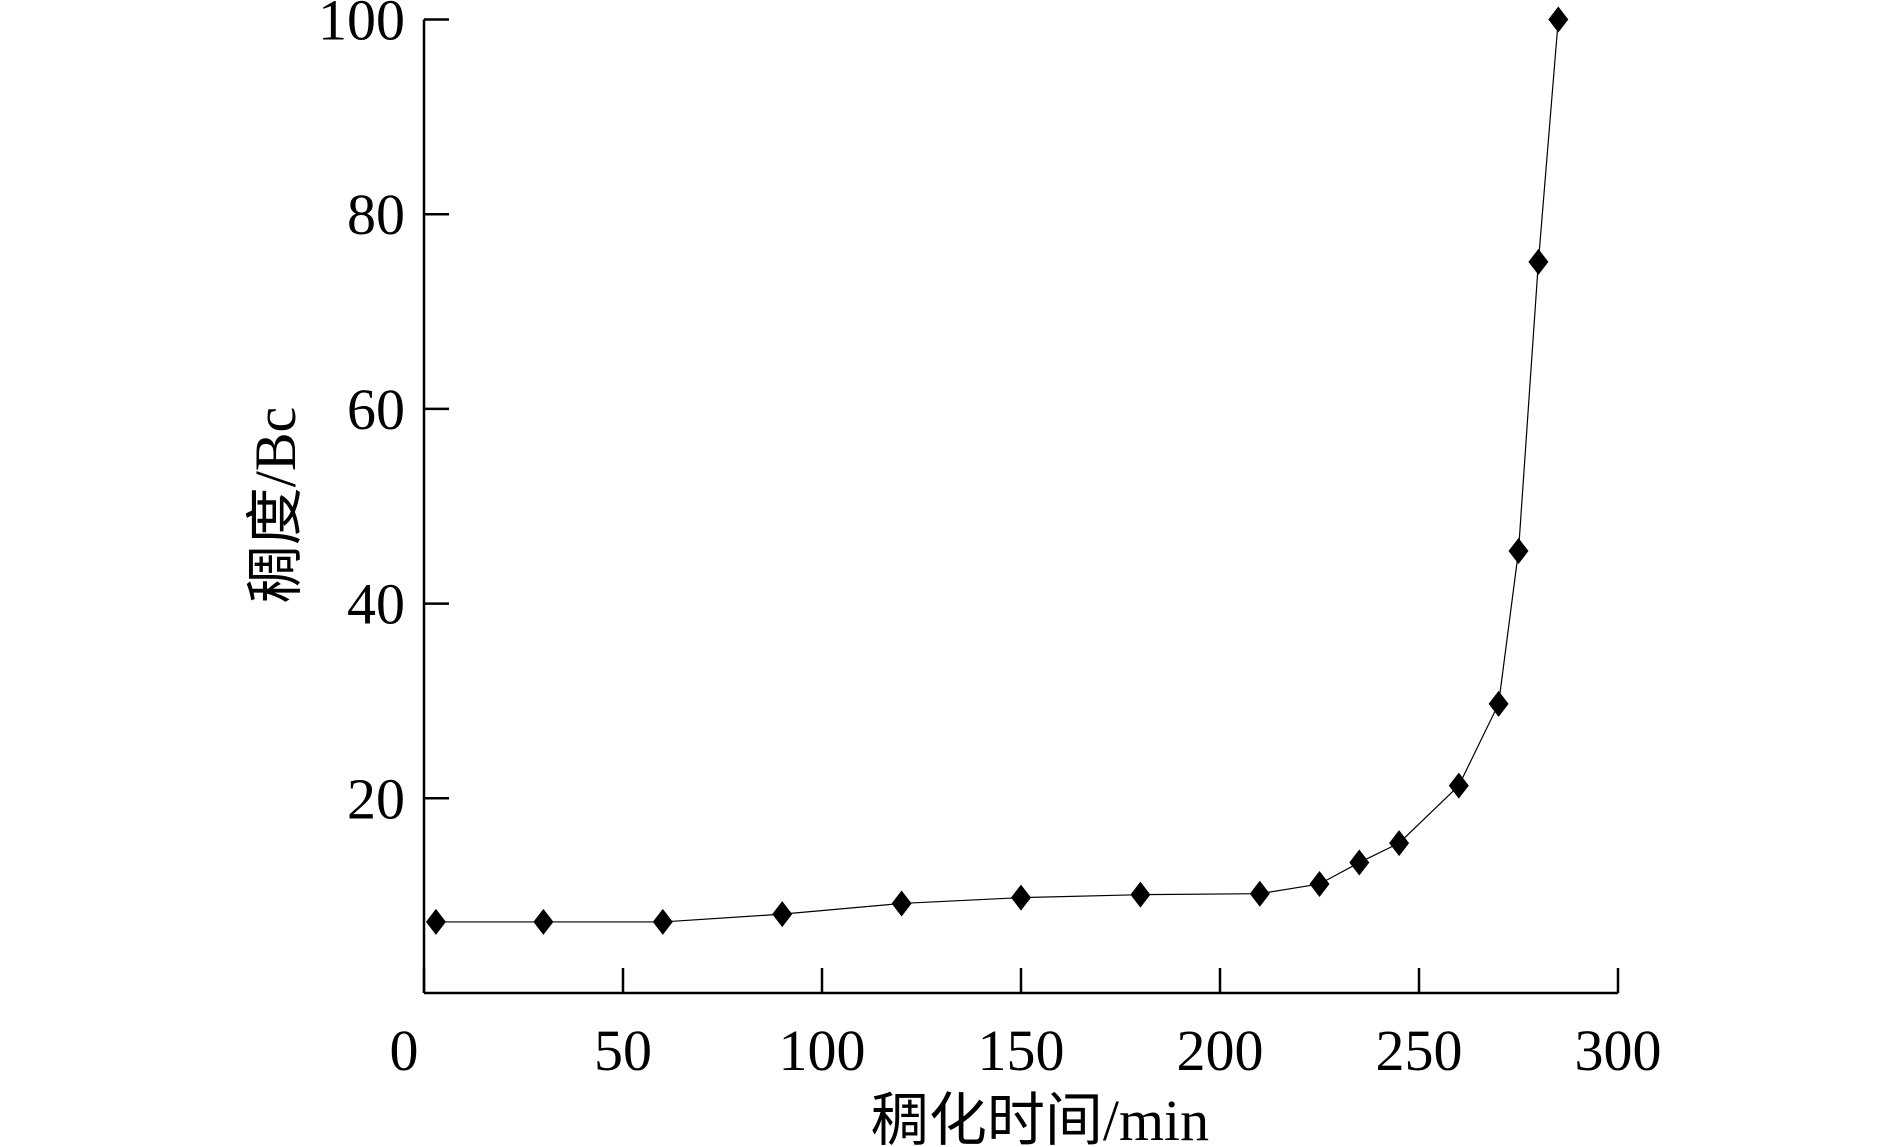 This screenshot has width=1889, height=1147. What do you see at coordinates (1040, 1117) in the screenshot?
I see `x-axis-label: 稠化时间/min` at bounding box center [1040, 1117].